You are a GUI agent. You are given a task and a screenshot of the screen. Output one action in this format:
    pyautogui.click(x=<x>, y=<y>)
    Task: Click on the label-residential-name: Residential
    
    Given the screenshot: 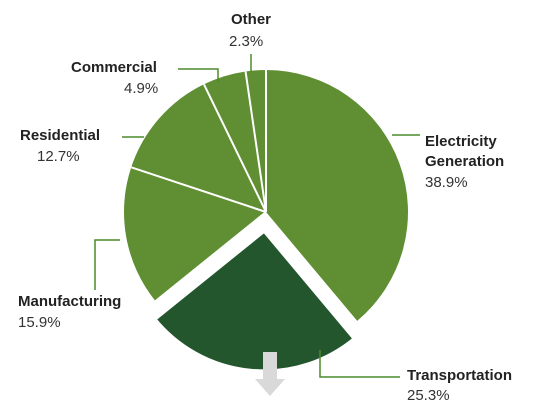 What is the action you would take?
    pyautogui.click(x=60, y=135)
    